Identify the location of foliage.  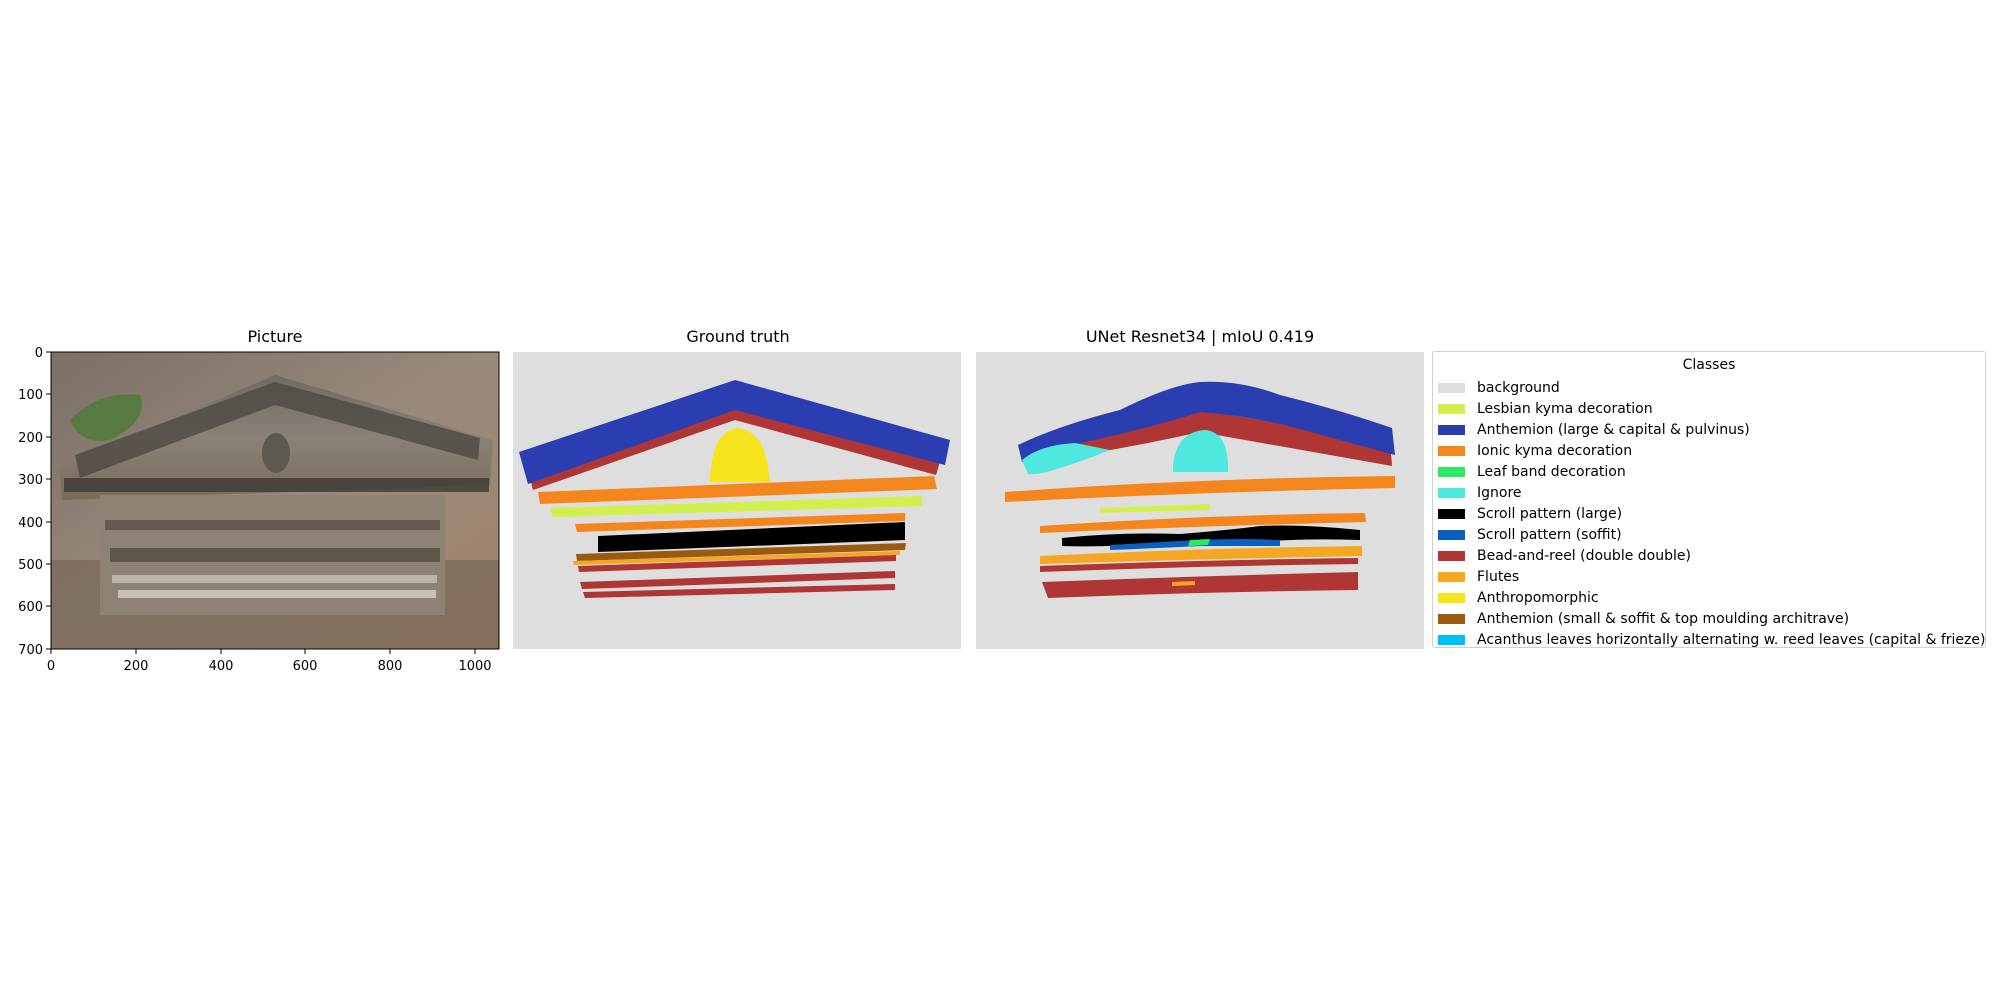
(106, 417).